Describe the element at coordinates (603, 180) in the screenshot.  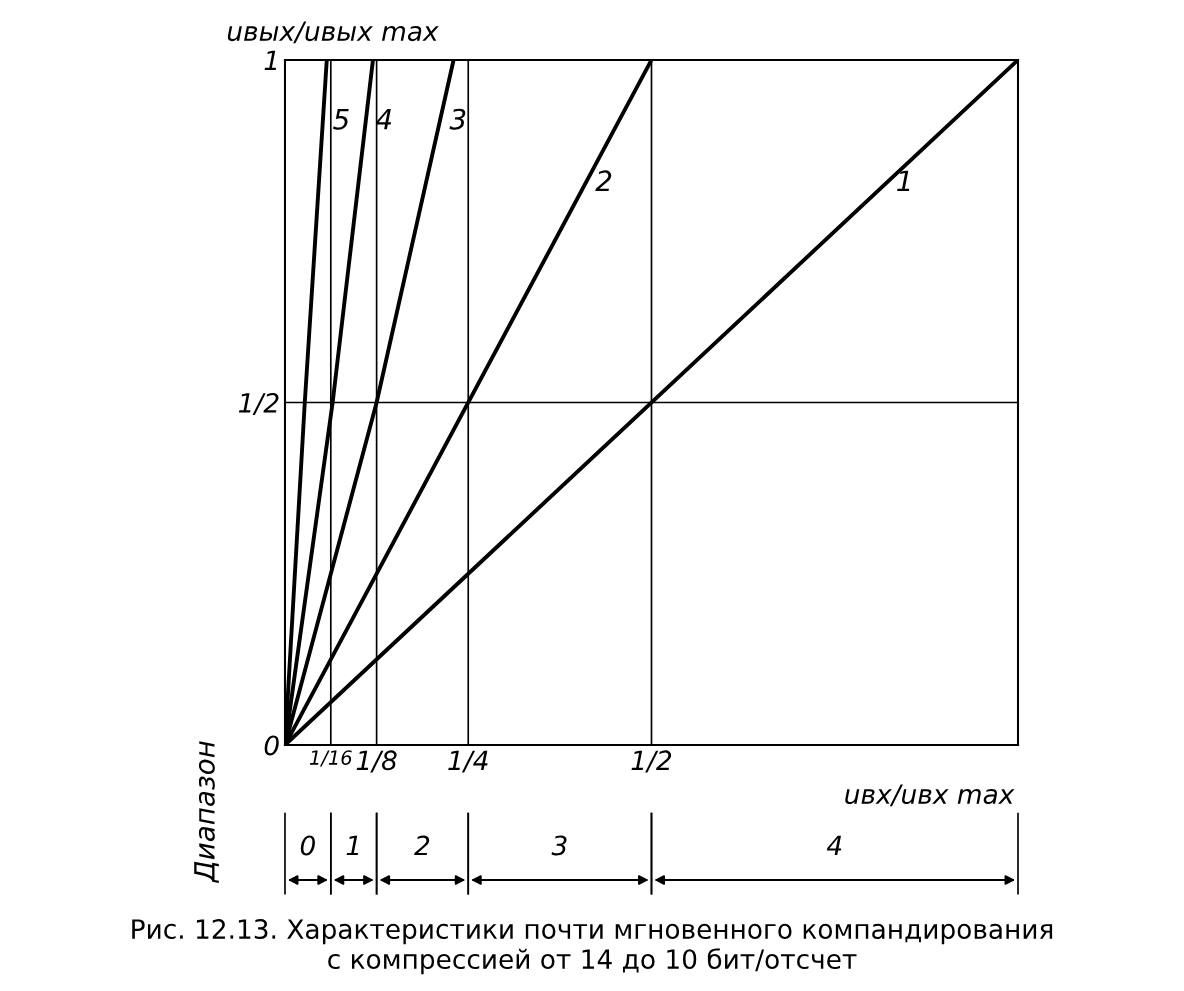
I see `series-label: 2` at that location.